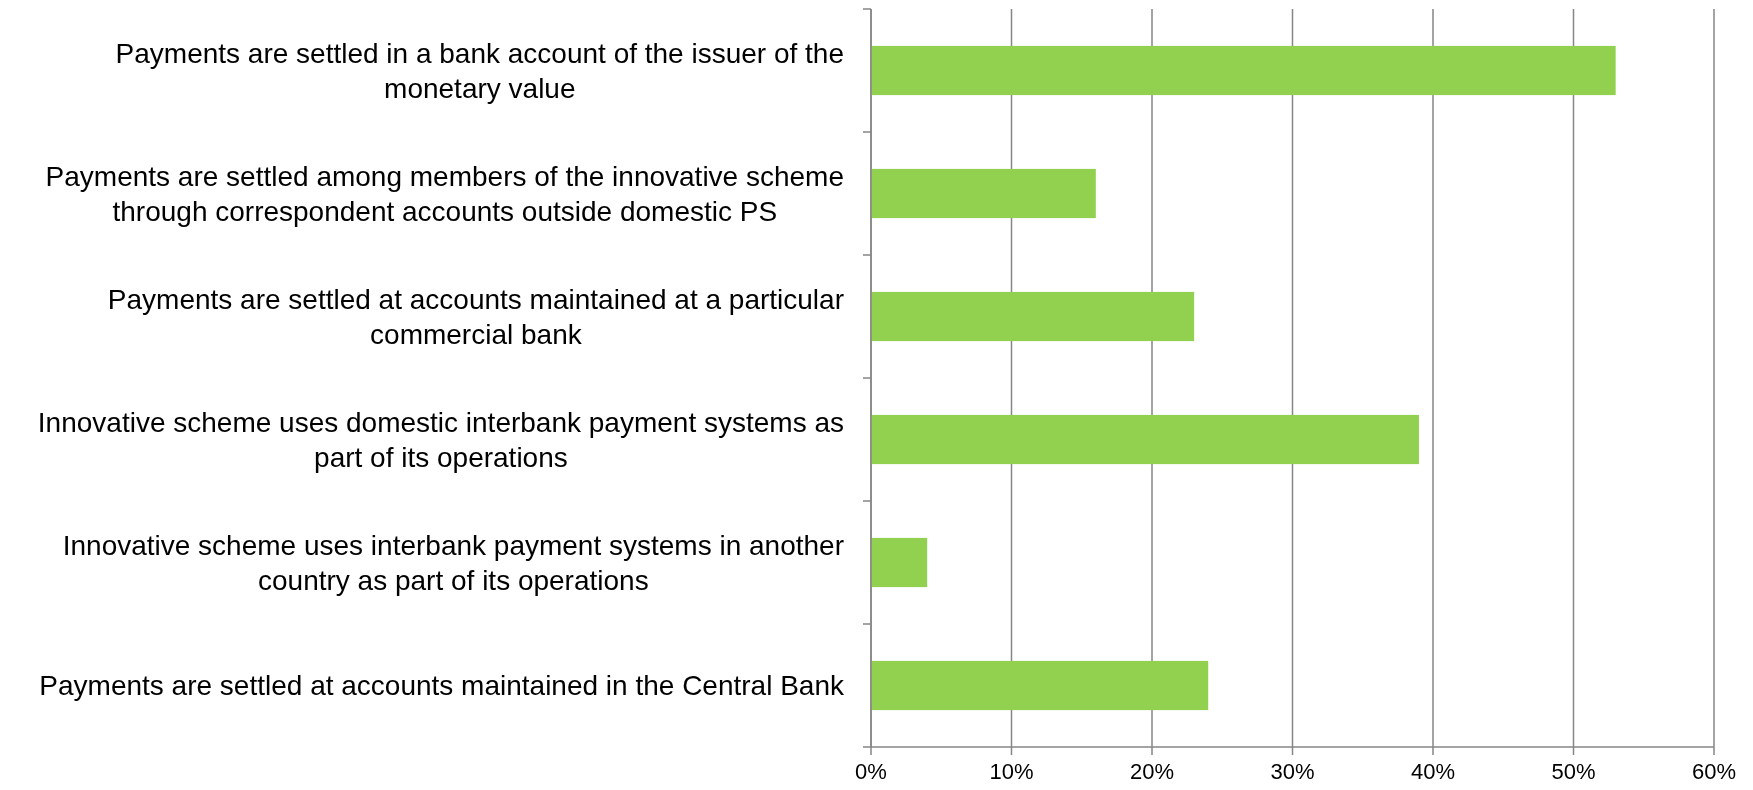 The image size is (1753, 790). I want to click on y-tick-label: Innovative scheme uses domestic interbank payment systems as part of its operations, so click(440, 439).